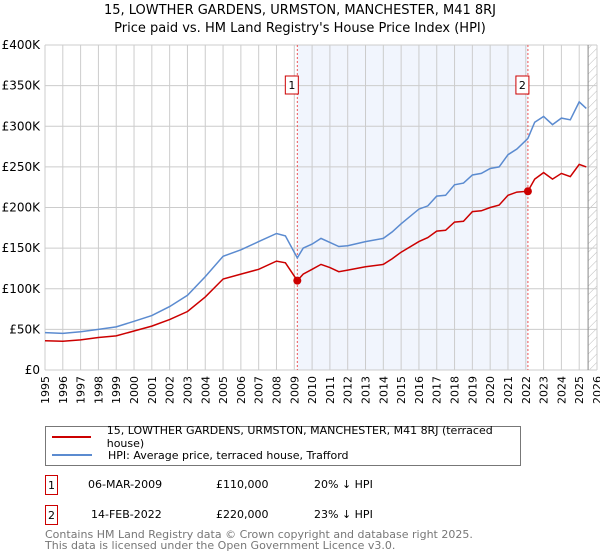 This screenshot has height=560, width=600. Describe the element at coordinates (51, 485) in the screenshot. I see `sale-badge: 1` at that location.